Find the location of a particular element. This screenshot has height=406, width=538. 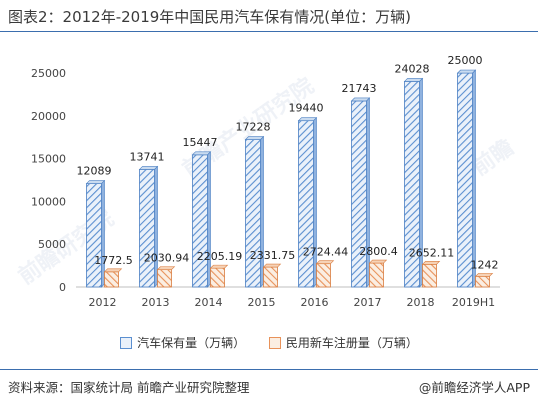

brand-credit: @前瞻经济学人APP is located at coordinates (474, 387).